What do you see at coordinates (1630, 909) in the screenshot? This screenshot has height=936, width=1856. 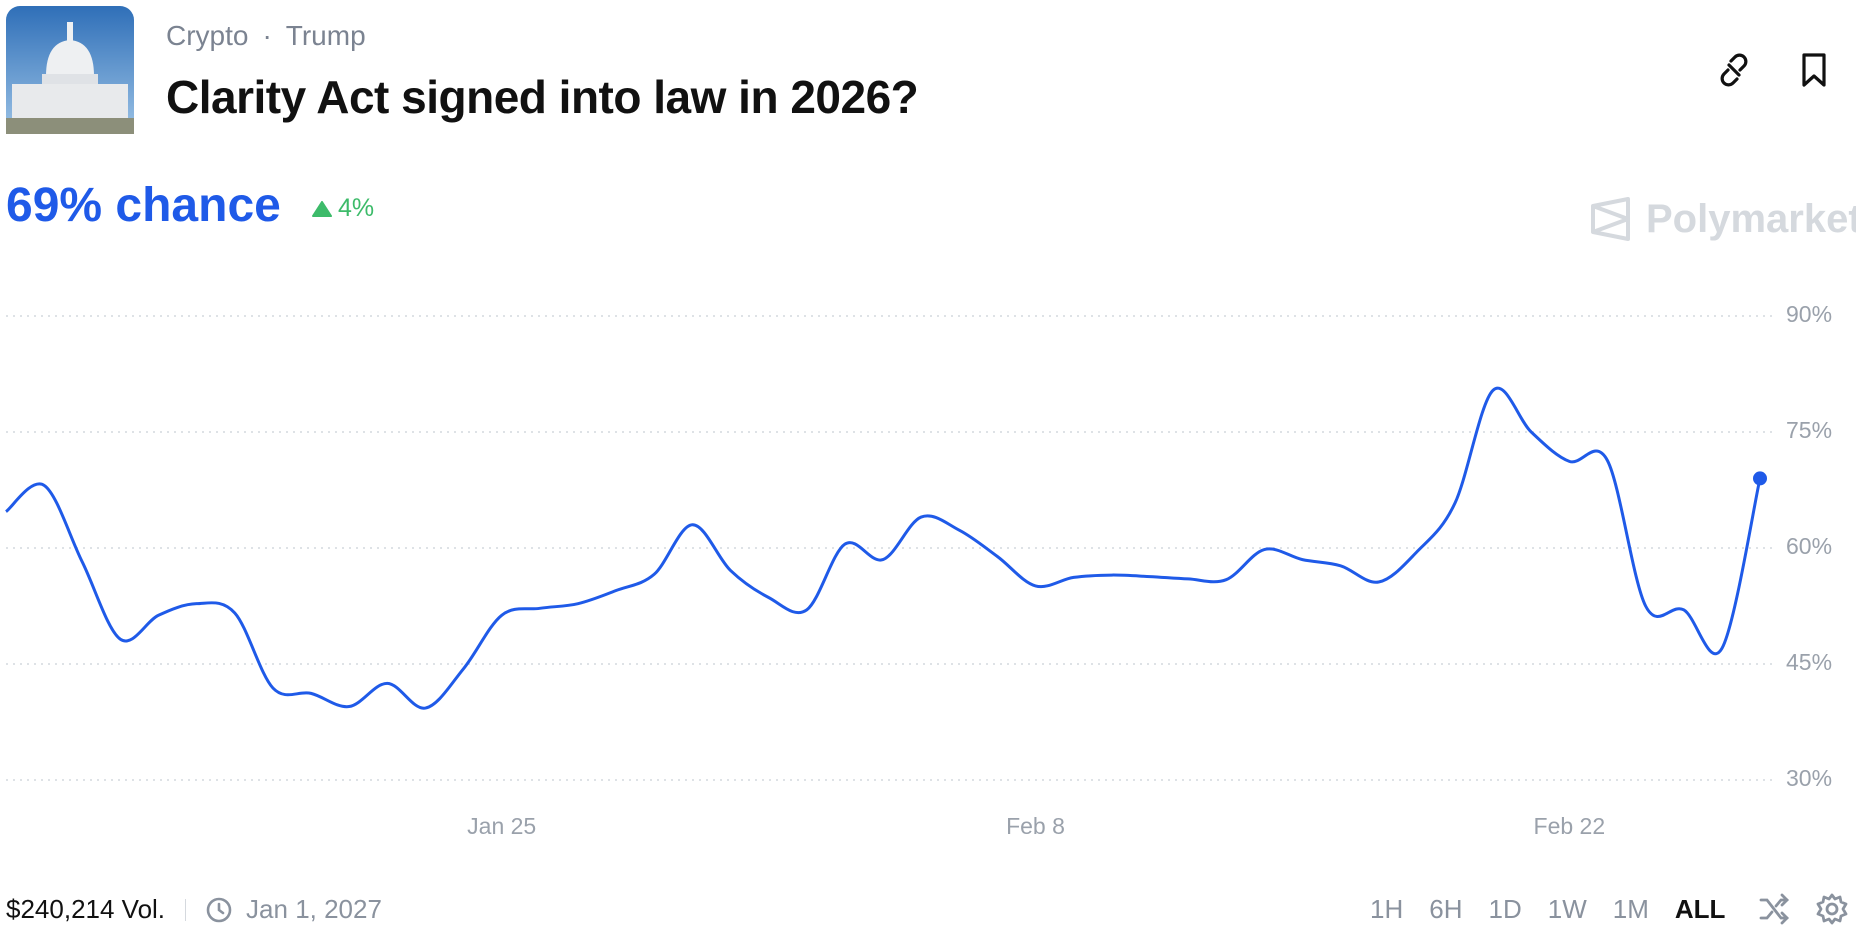 I see `range-button: 1M` at bounding box center [1630, 909].